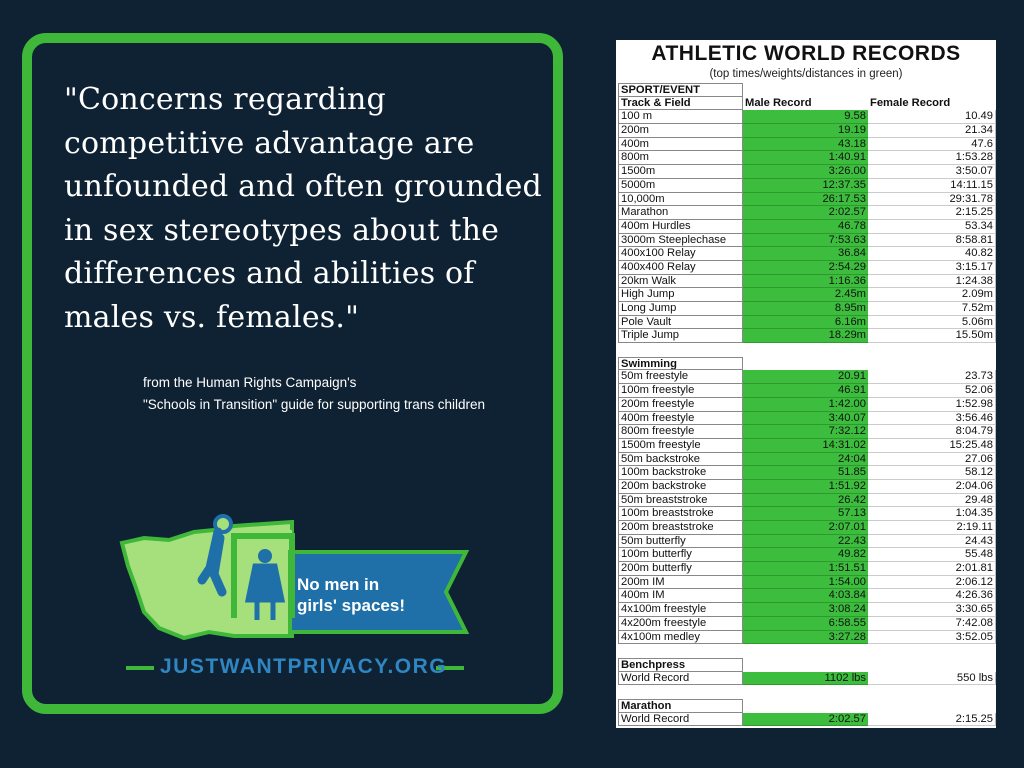 Image resolution: width=1024 pixels, height=768 pixels. I want to click on table-row: Pole Vault 6.16m 5.06m, so click(807, 322).